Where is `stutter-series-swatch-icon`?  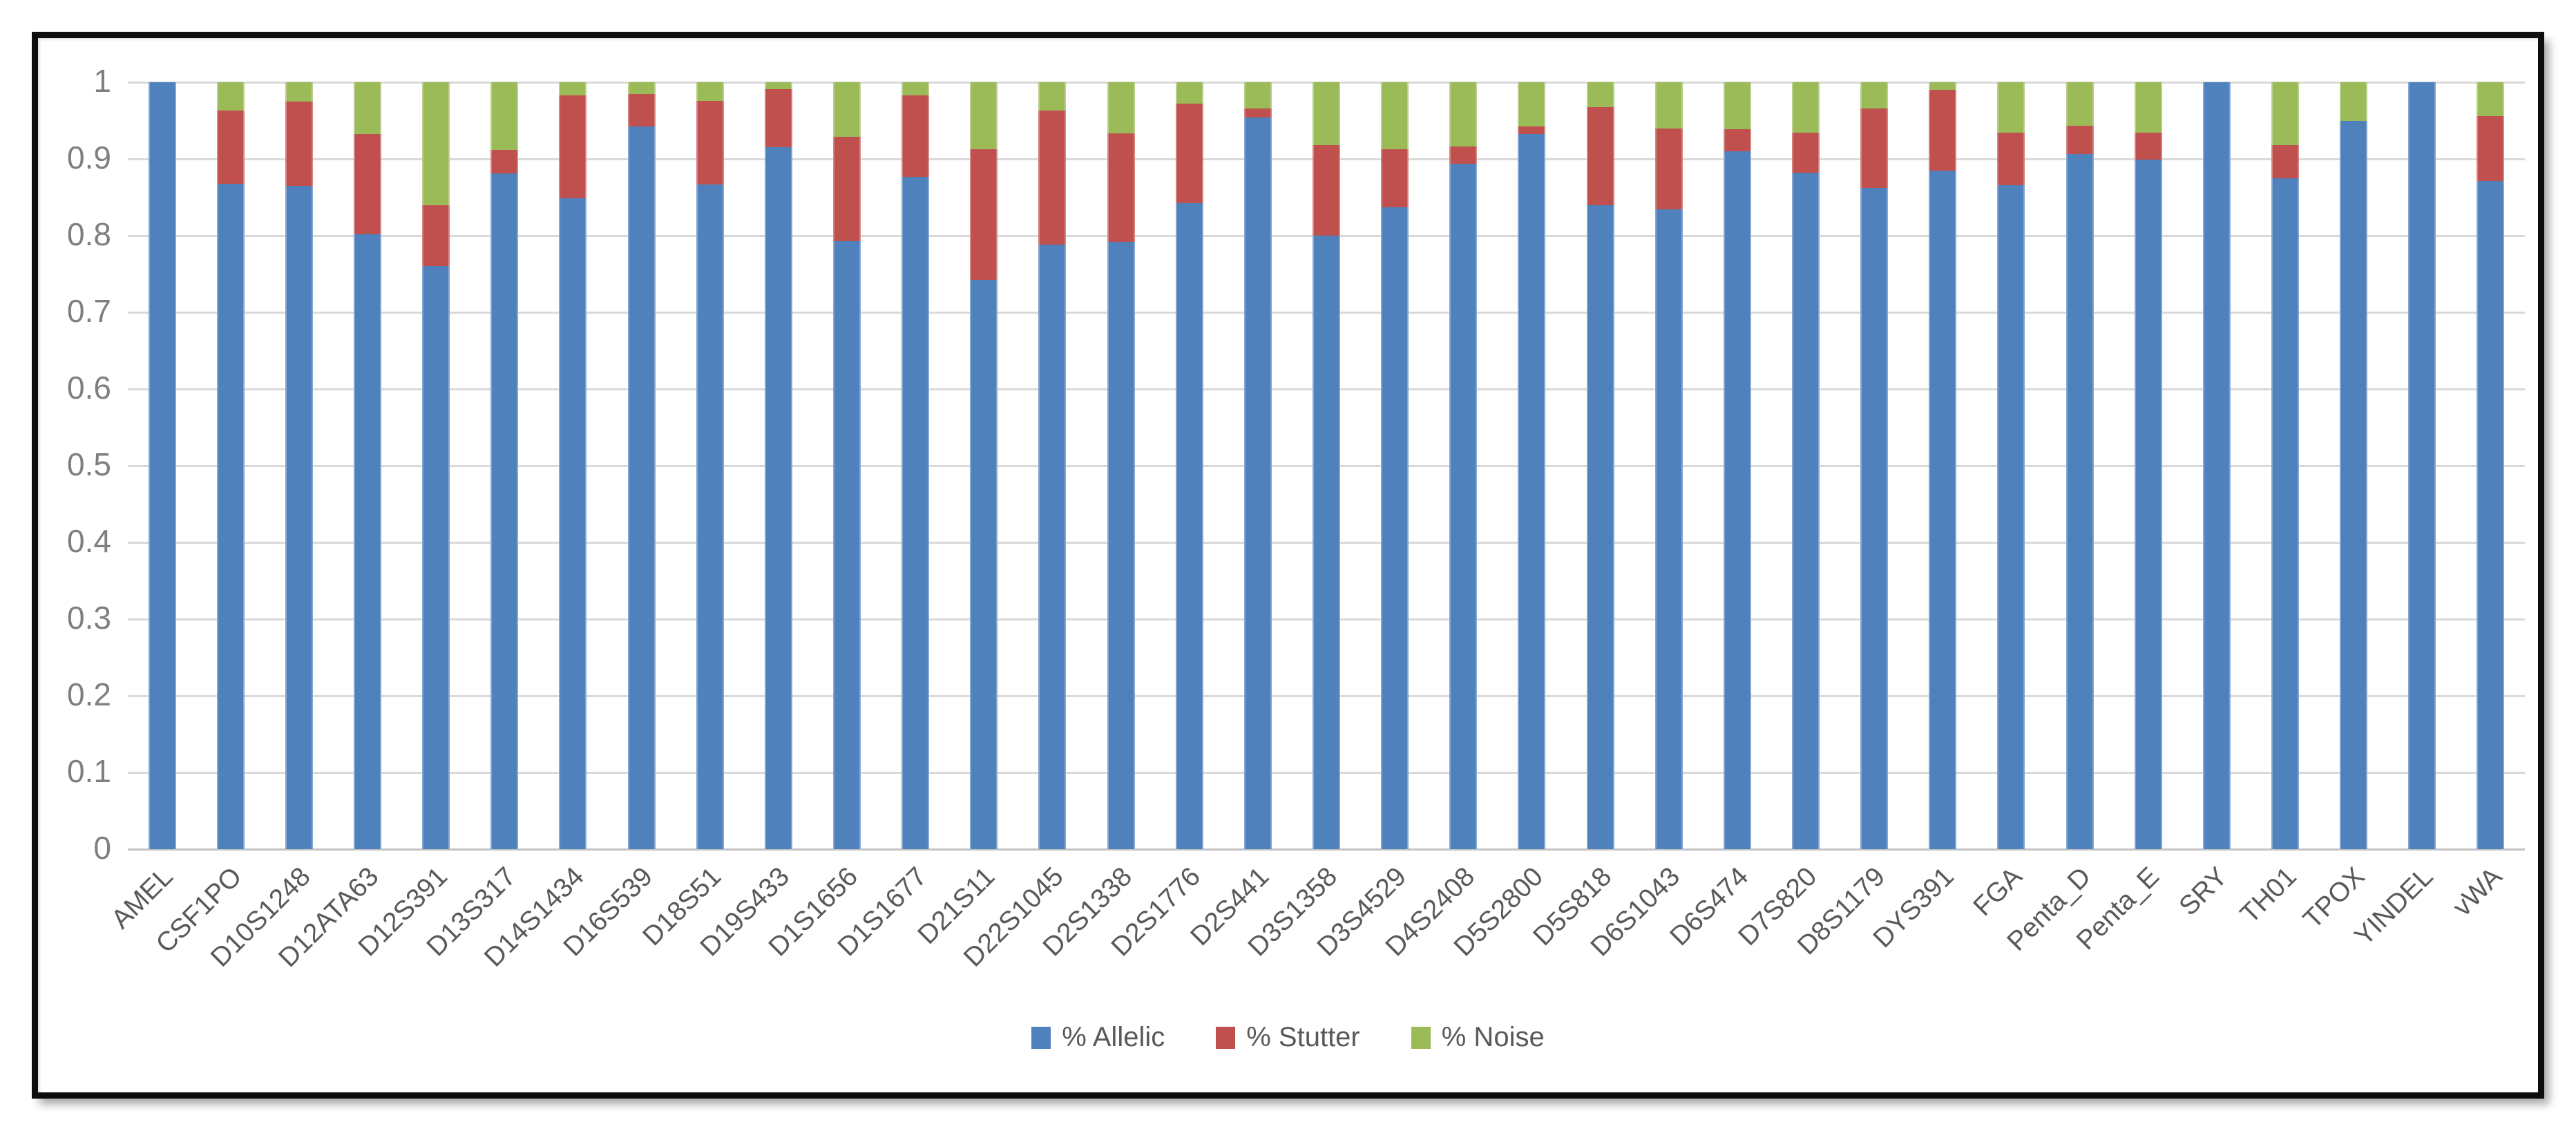
stutter-series-swatch-icon is located at coordinates (1226, 1037).